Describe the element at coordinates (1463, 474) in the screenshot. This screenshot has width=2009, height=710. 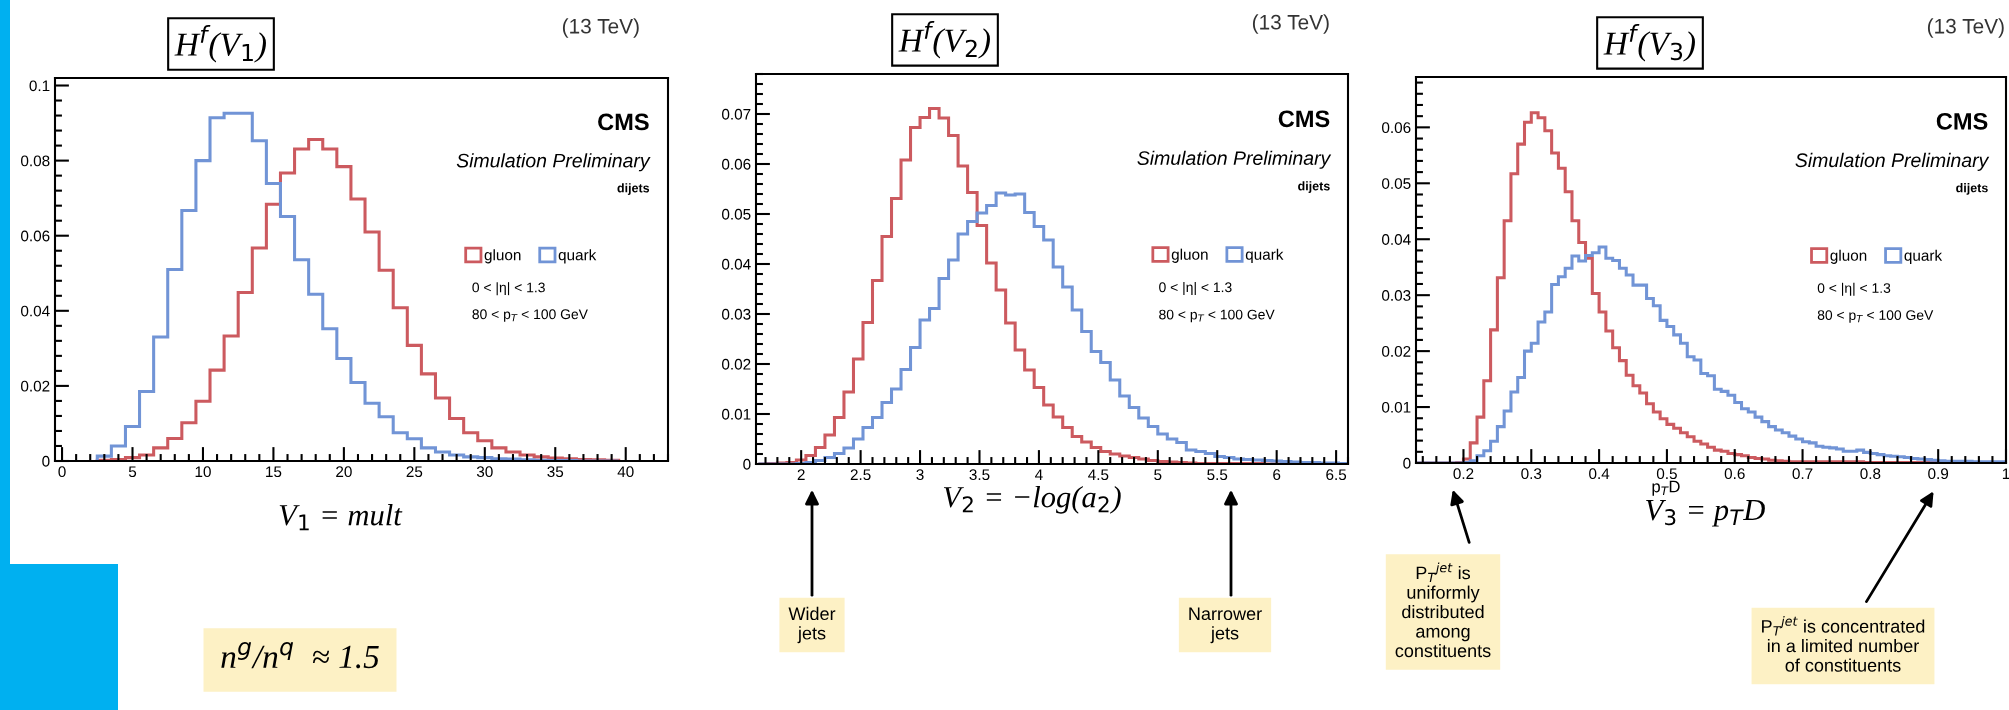
I see `x-tick-label: 0.2` at that location.